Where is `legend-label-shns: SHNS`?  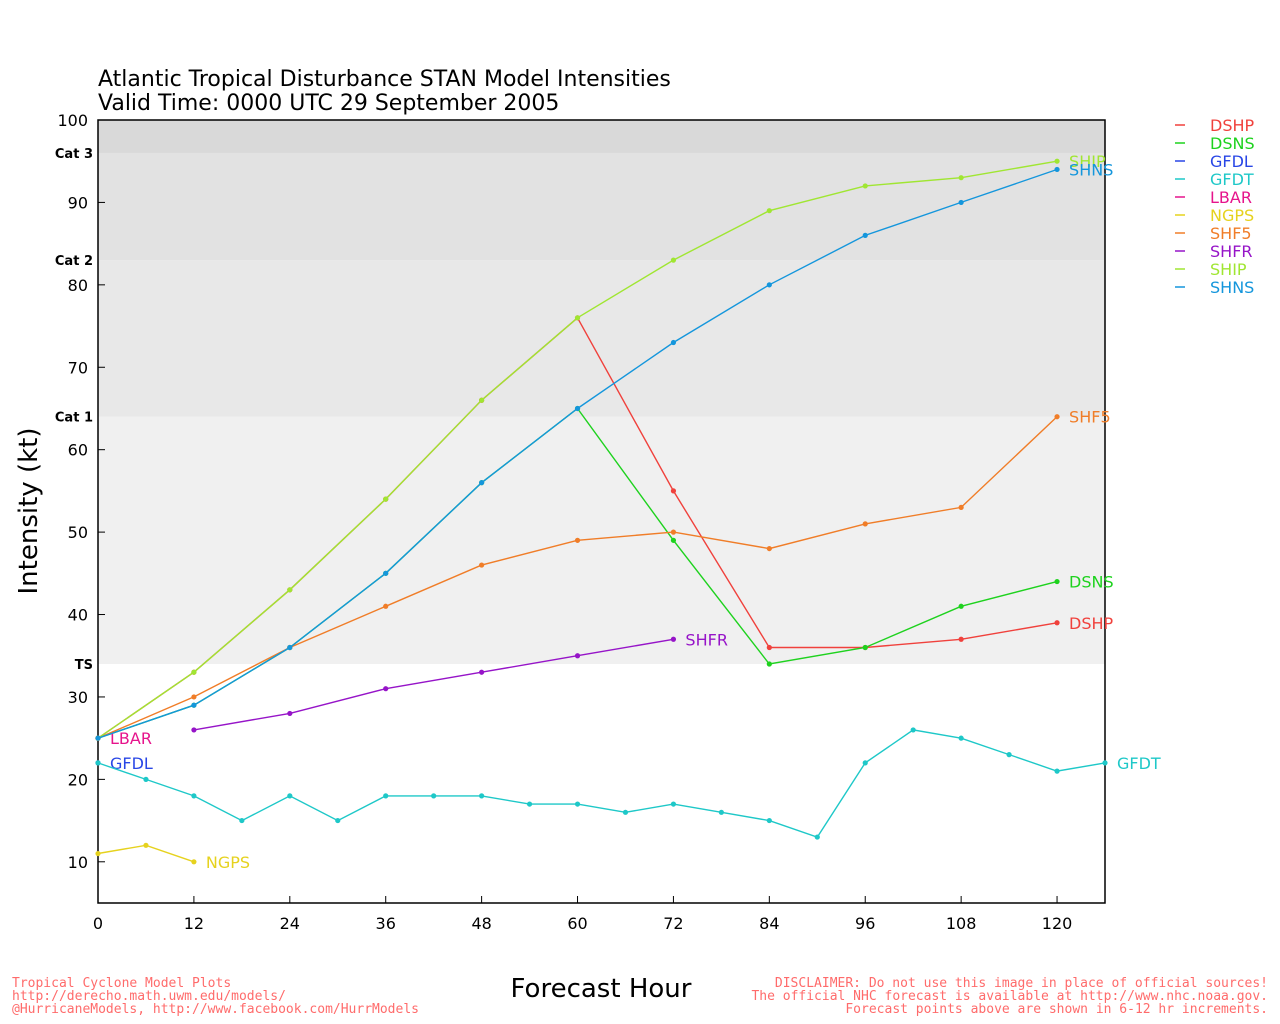
legend-label-shns: SHNS is located at coordinates (1232, 287).